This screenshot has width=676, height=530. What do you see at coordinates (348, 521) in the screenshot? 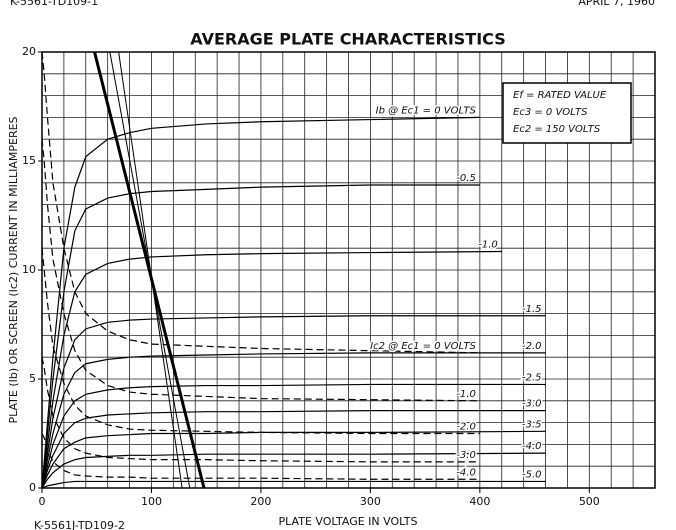
I see `x-axis-label: PLATE VOLTAGE IN VOLTS` at bounding box center [348, 521].